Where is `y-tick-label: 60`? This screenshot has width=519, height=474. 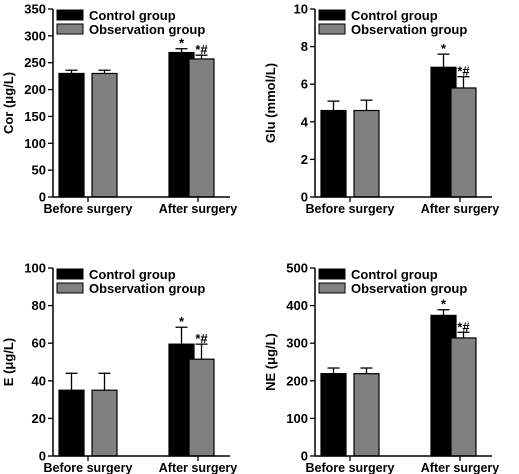 y-tick-label: 60 is located at coordinates (39, 343).